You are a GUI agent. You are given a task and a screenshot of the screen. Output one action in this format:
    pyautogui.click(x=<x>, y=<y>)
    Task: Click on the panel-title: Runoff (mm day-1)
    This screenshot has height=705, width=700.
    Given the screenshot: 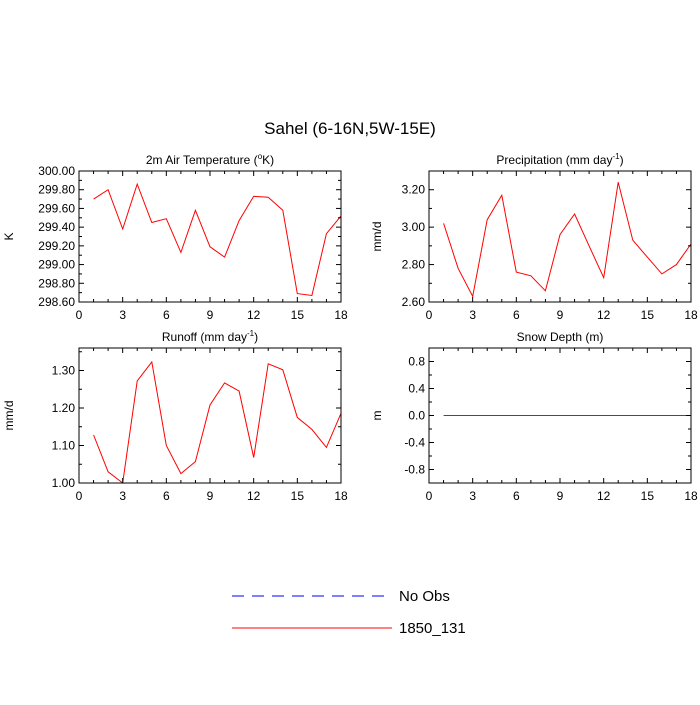 What is the action you would take?
    pyautogui.click(x=210, y=336)
    